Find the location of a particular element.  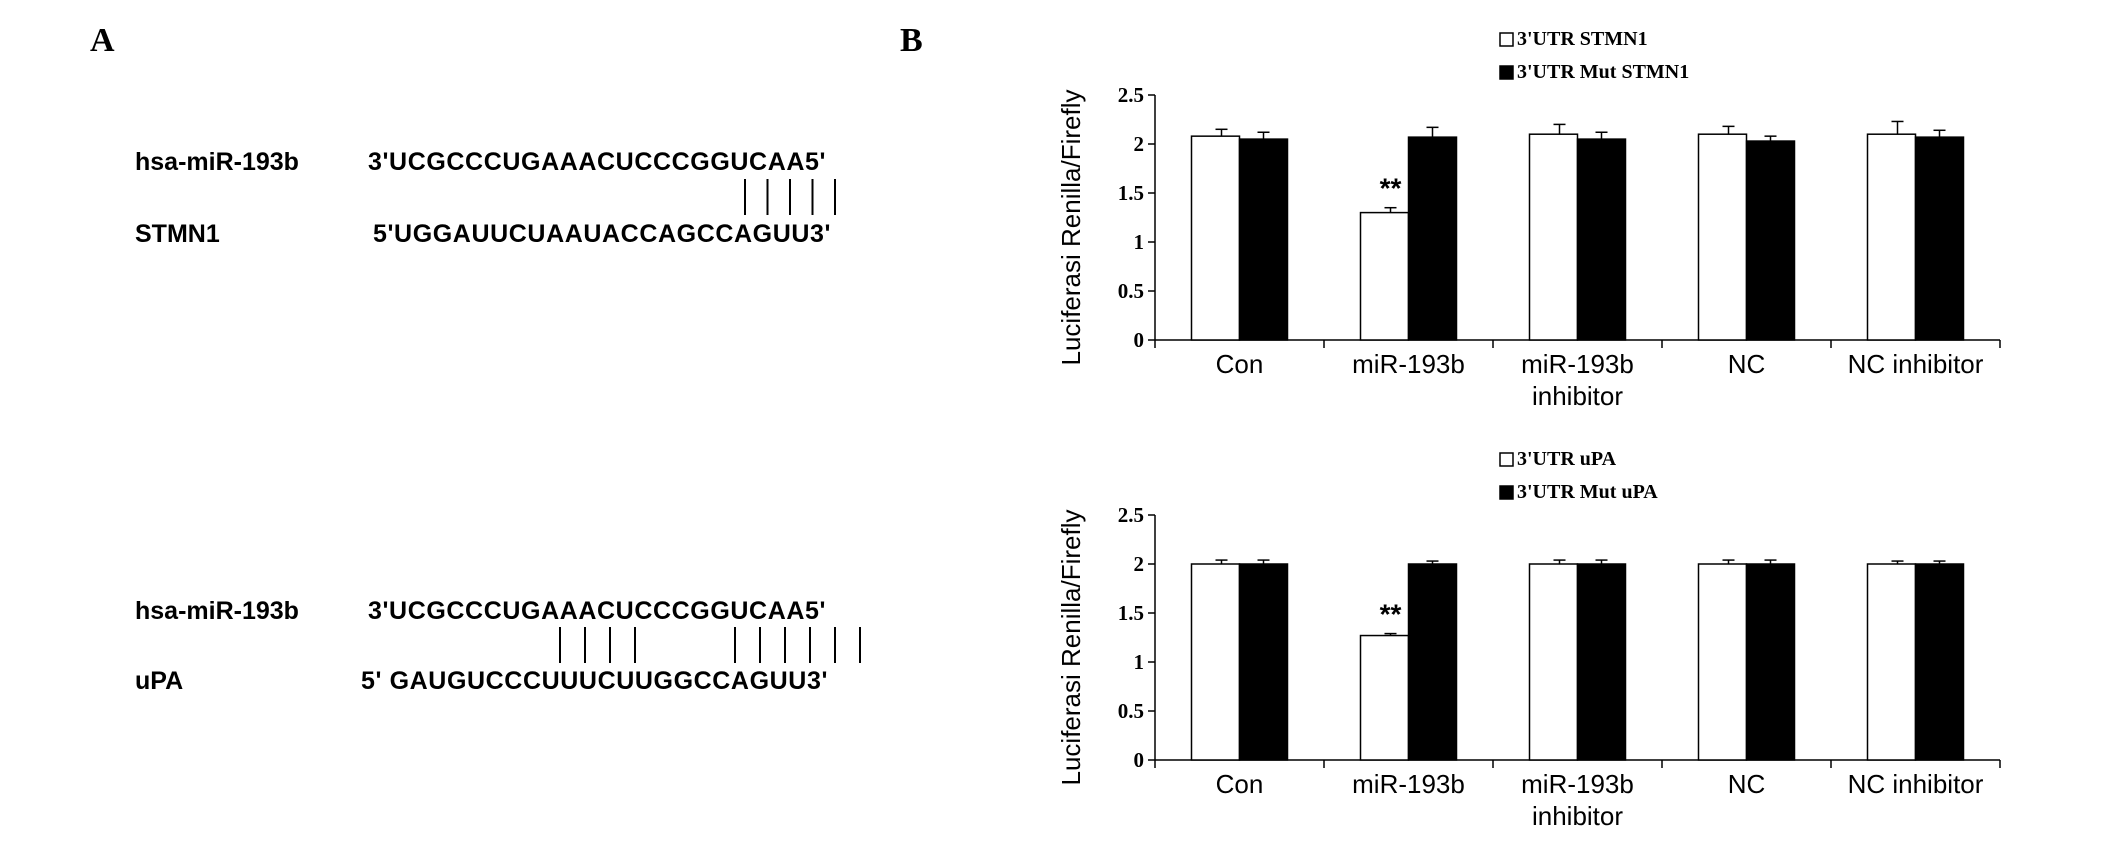

legend-item: 3'UTR Mut STMN1 is located at coordinates (1594, 72).